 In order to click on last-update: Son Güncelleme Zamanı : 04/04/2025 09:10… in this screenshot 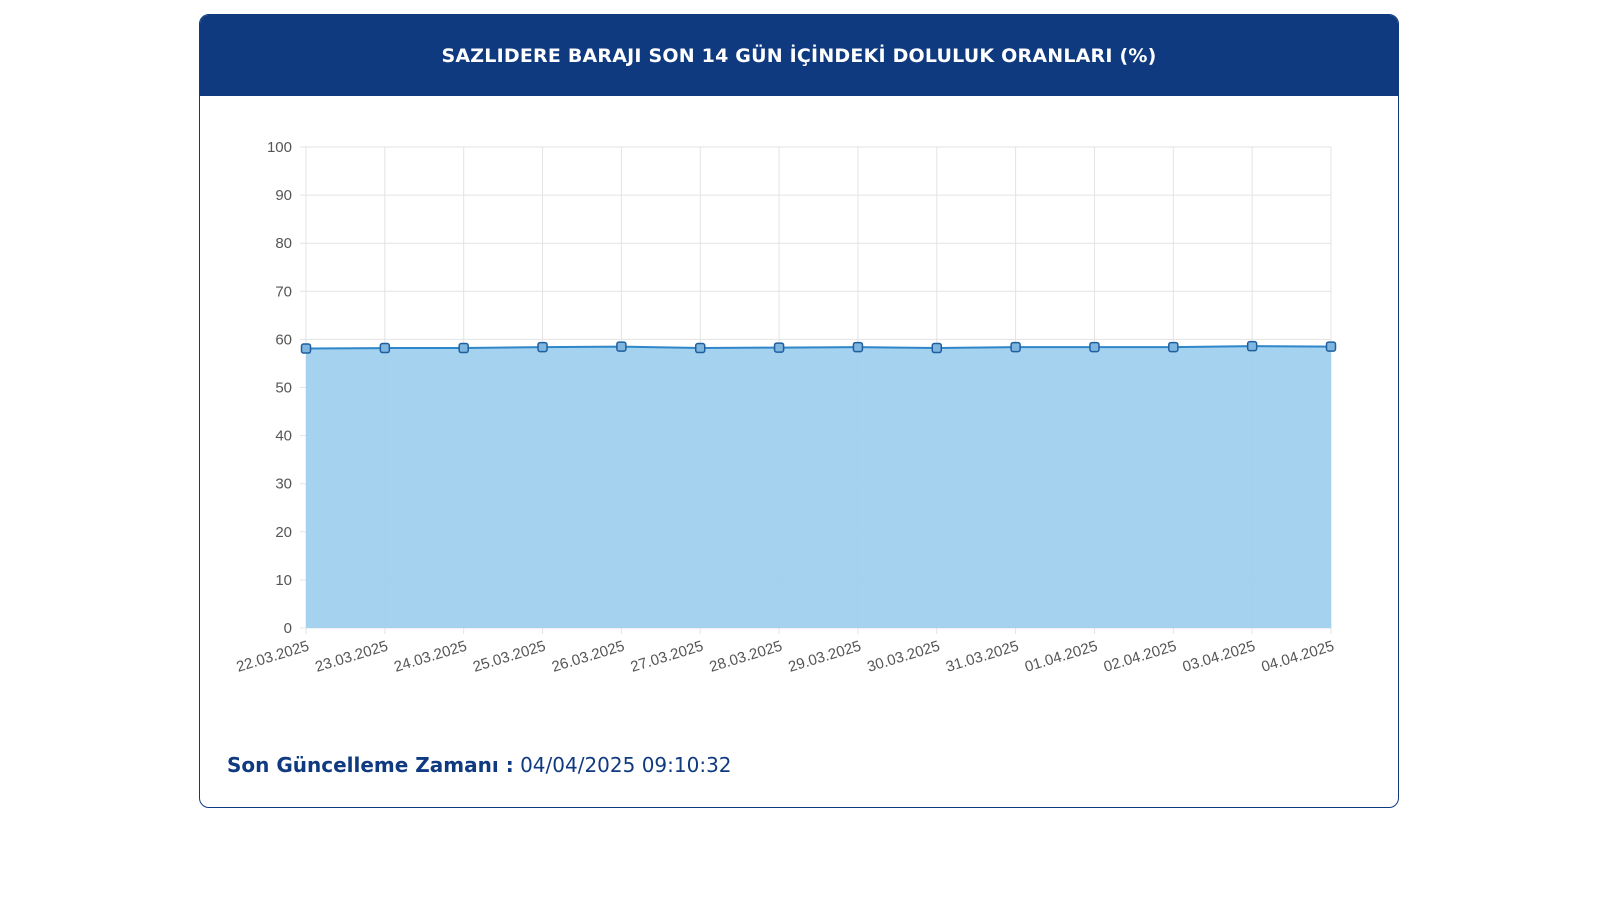, I will do `click(479, 765)`.